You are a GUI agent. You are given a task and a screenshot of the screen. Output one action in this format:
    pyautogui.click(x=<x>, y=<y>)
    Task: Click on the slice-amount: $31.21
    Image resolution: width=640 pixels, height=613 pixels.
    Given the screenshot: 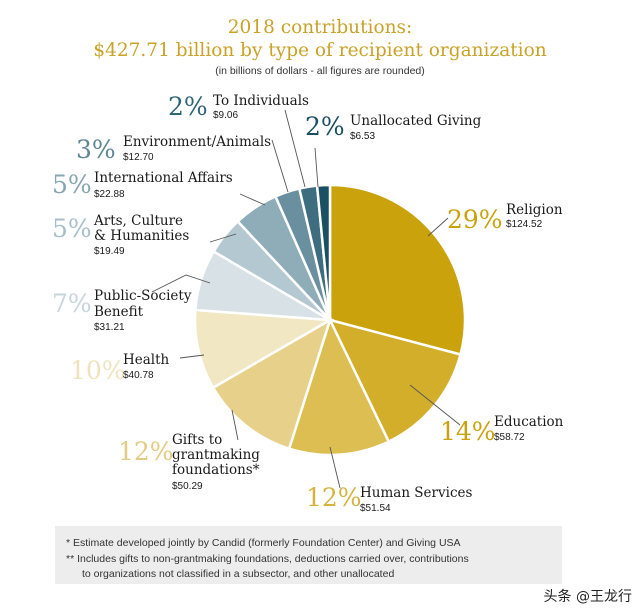 What is the action you would take?
    pyautogui.click(x=109, y=327)
    